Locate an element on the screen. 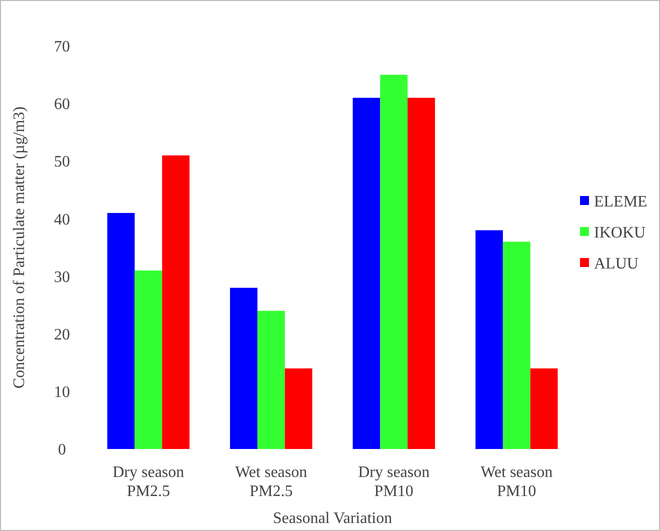 Image resolution: width=660 pixels, height=531 pixels. legend-label: IKOKU is located at coordinates (620, 233).